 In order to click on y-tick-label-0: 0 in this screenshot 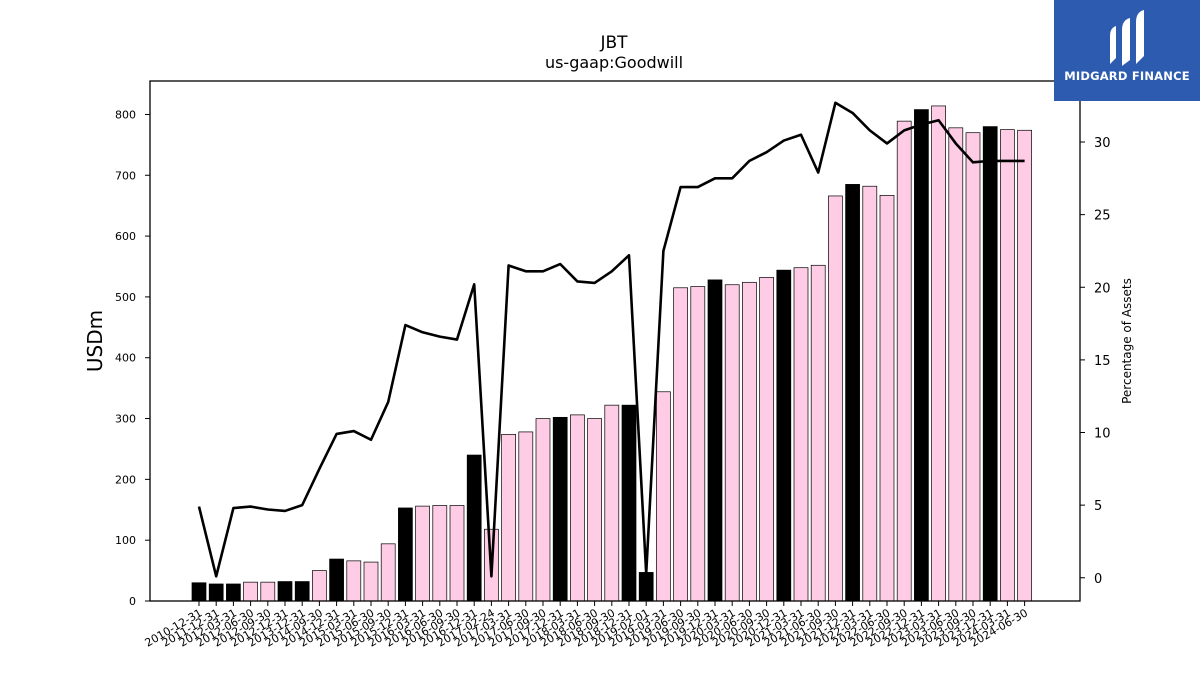, I will do `click(132, 601)`.